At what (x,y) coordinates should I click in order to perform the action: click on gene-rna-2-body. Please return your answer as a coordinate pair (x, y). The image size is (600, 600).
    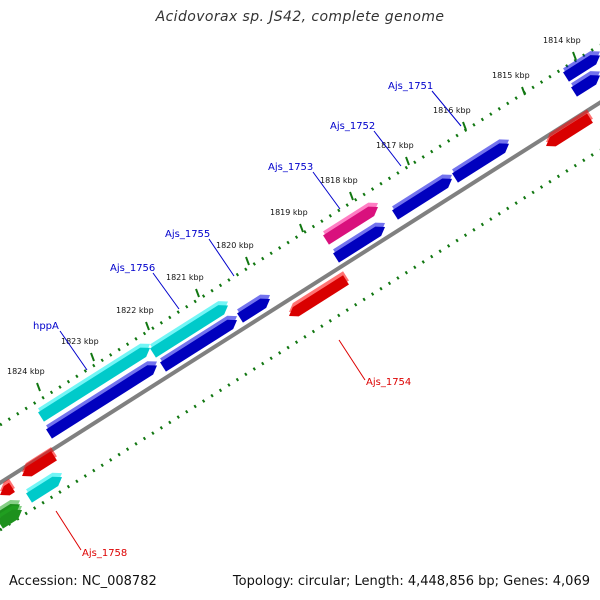
    Looking at the image, I should click on (11, 519).